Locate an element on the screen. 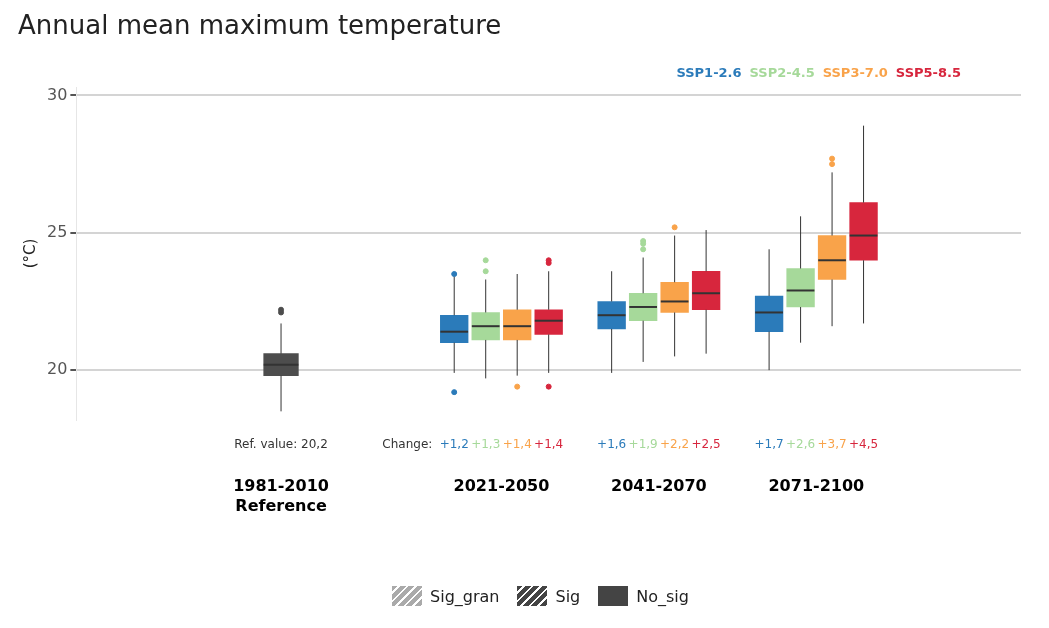 The height and width of the screenshot is (628, 1049). text: SSP2-4.5 is located at coordinates (782, 72).